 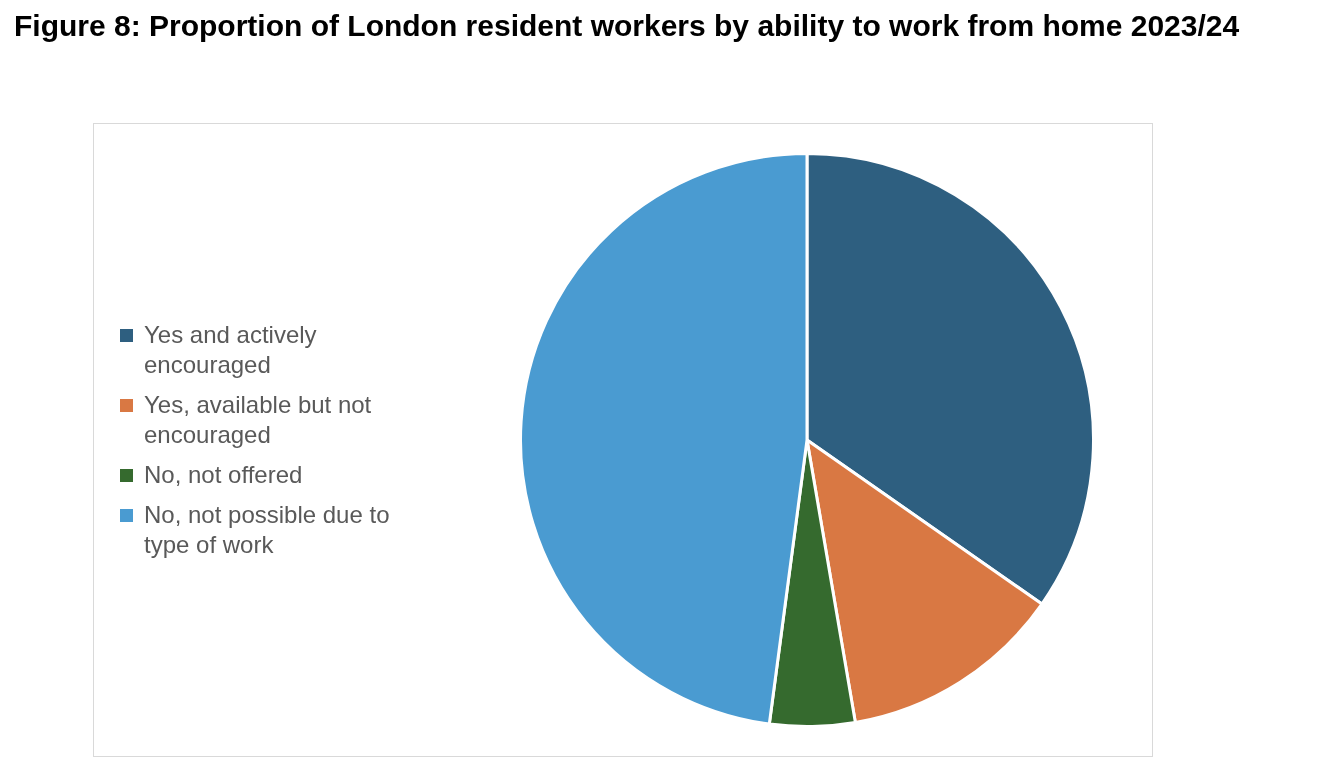 I want to click on legend-label: Yes and actively encouraged, so click(x=230, y=349).